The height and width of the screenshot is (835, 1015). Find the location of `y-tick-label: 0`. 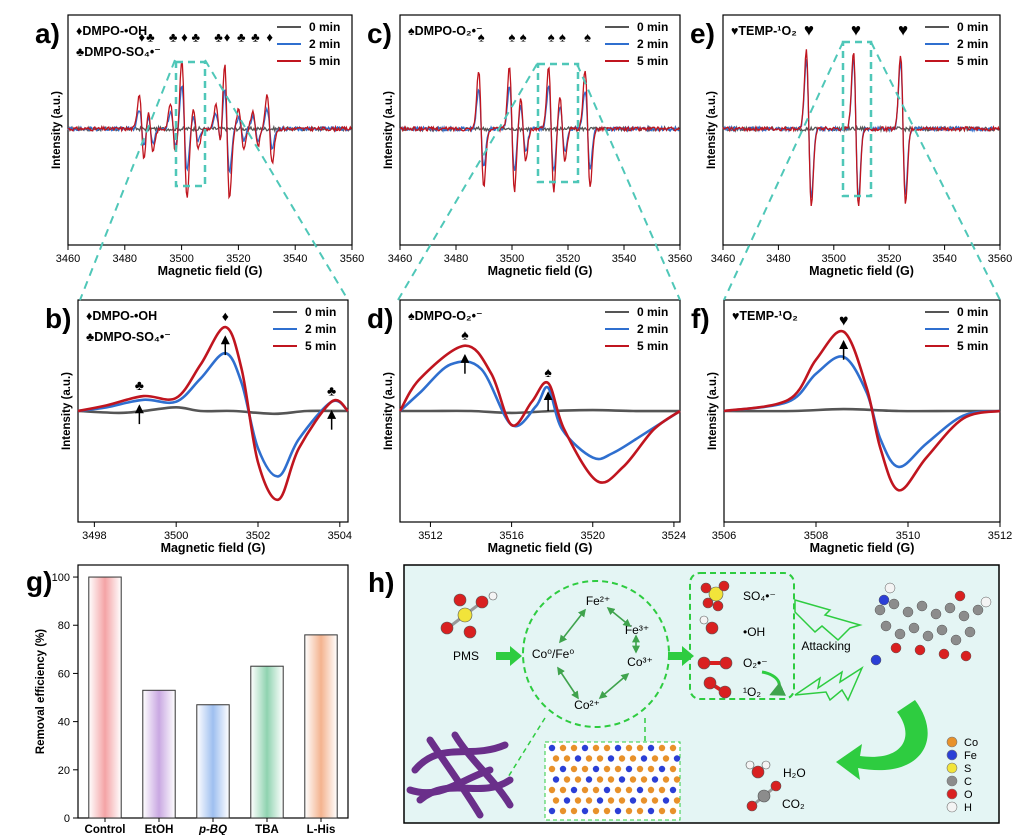

y-tick-label: 0 is located at coordinates (67, 819).